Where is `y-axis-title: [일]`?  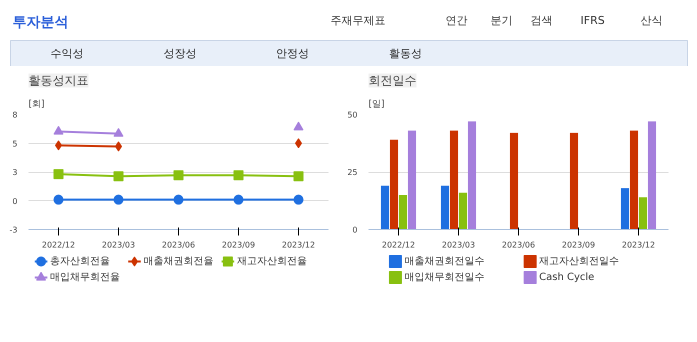
y-axis-title: [일] is located at coordinates (376, 105).